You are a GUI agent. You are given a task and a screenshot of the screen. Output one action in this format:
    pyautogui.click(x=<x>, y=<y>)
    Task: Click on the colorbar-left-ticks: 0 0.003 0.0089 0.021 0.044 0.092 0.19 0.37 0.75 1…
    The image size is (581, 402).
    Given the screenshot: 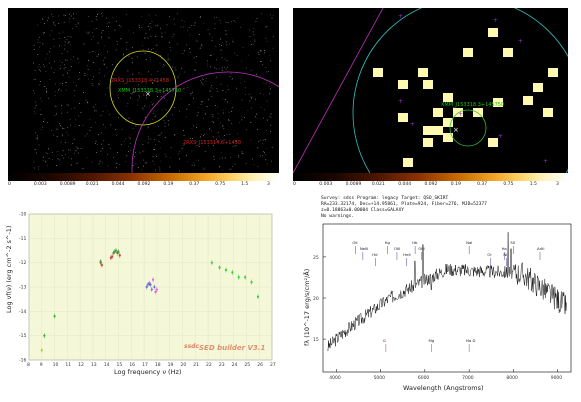 What is the action you would take?
    pyautogui.click(x=143, y=186)
    